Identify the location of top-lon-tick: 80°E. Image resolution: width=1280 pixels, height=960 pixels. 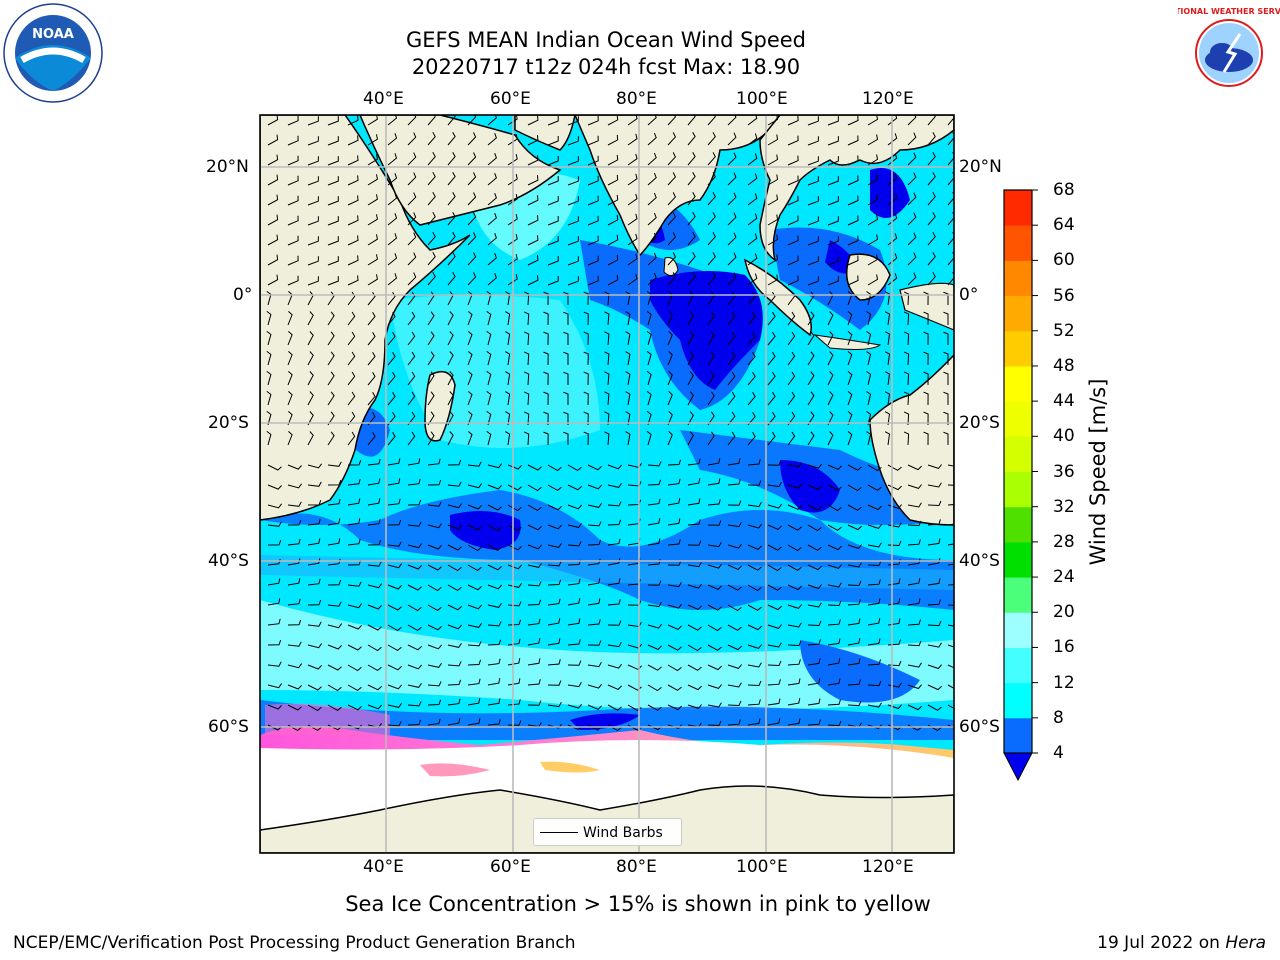
(636, 99).